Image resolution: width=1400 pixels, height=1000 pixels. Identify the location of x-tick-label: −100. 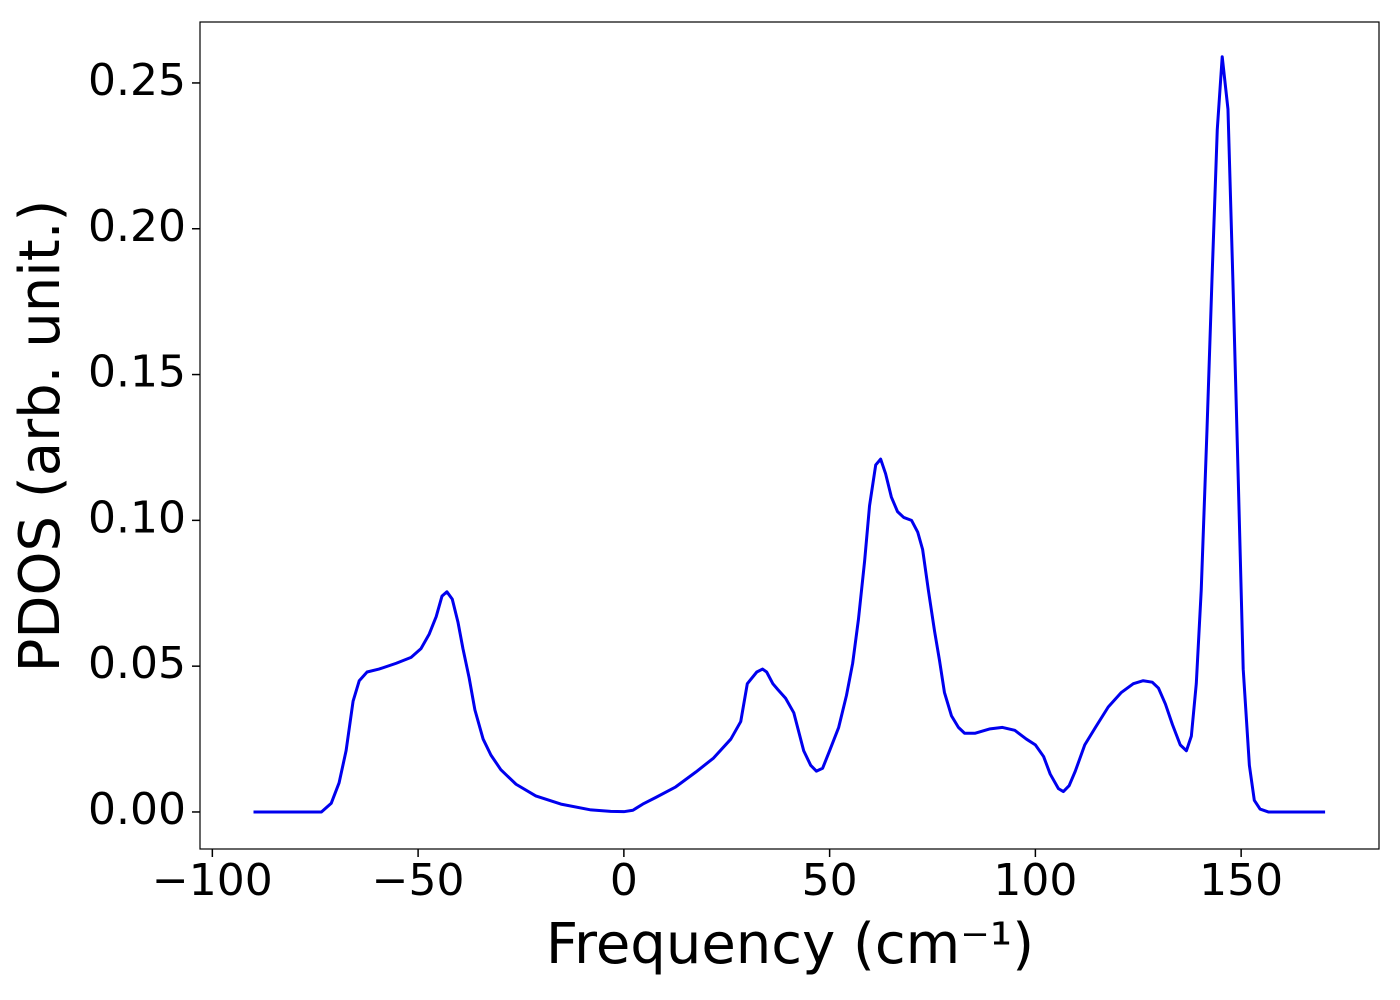
(212, 880).